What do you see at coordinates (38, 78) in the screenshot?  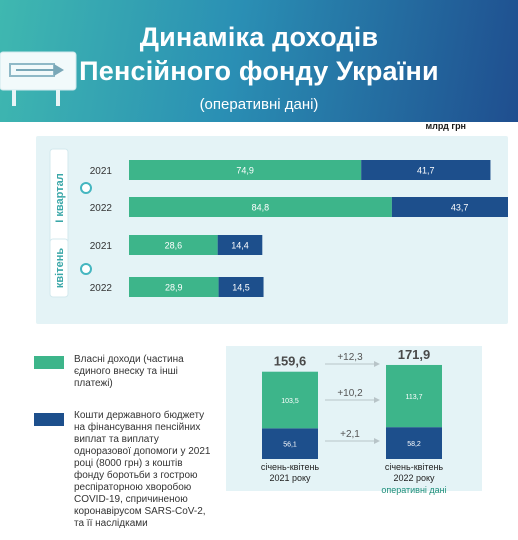 I see `road-sign-icon` at bounding box center [38, 78].